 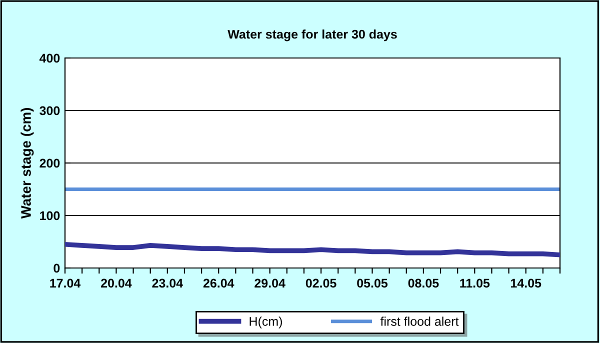 I want to click on legend-label: H(cm), so click(x=266, y=322).